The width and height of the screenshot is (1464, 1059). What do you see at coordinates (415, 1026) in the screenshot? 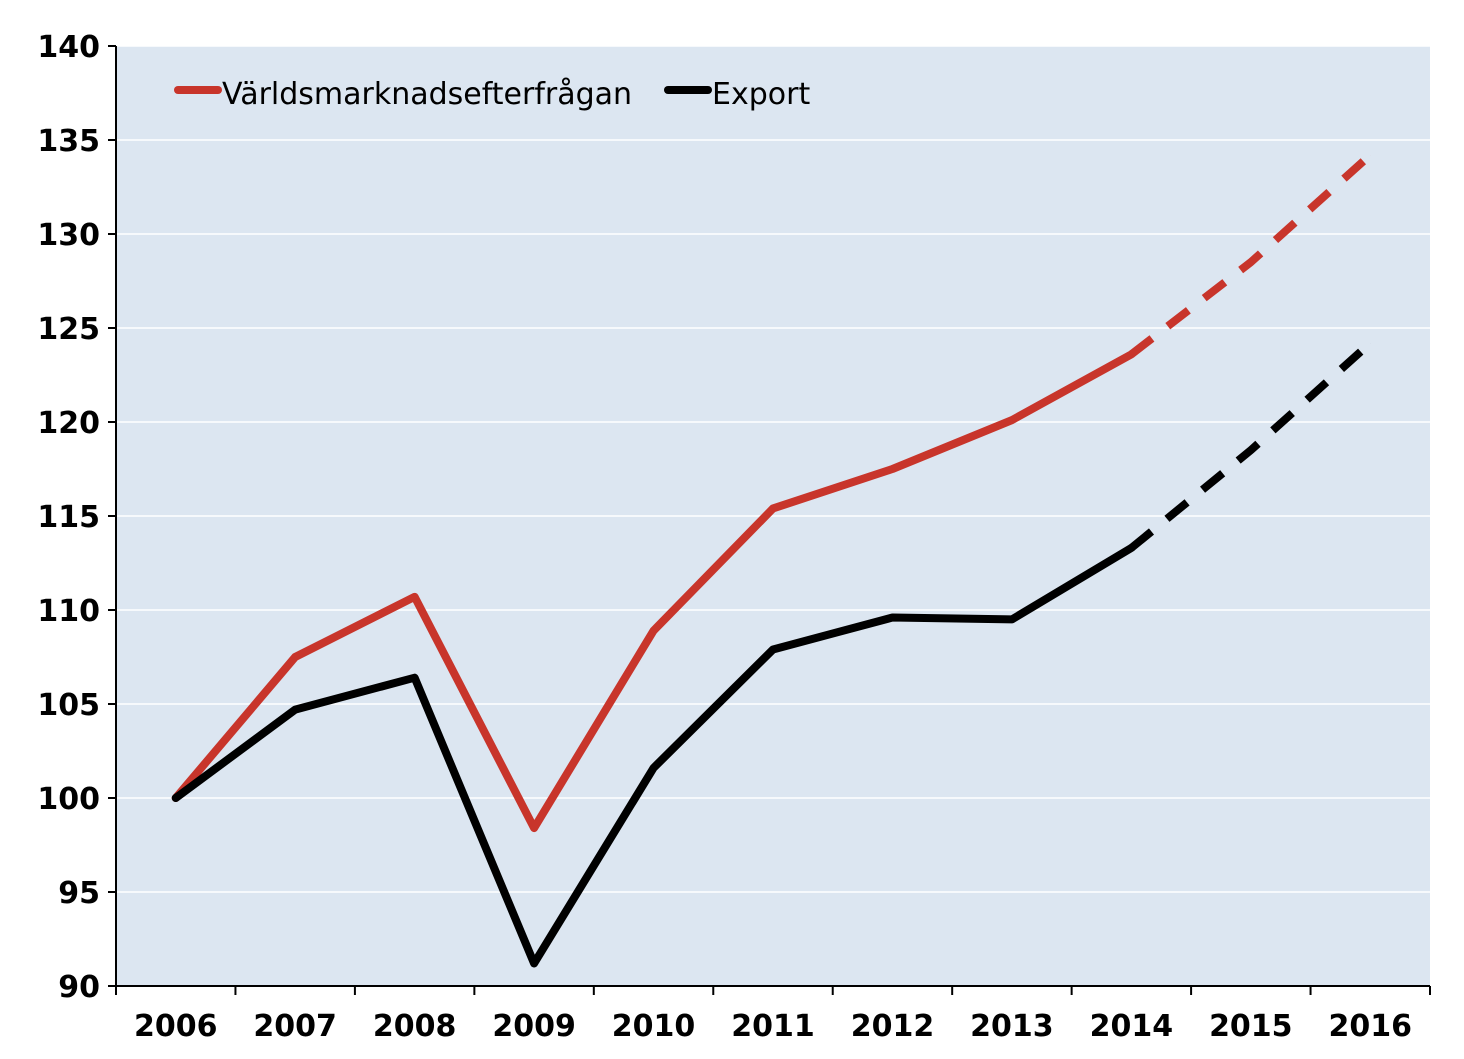
I see `x-tick-label: 2008` at bounding box center [415, 1026].